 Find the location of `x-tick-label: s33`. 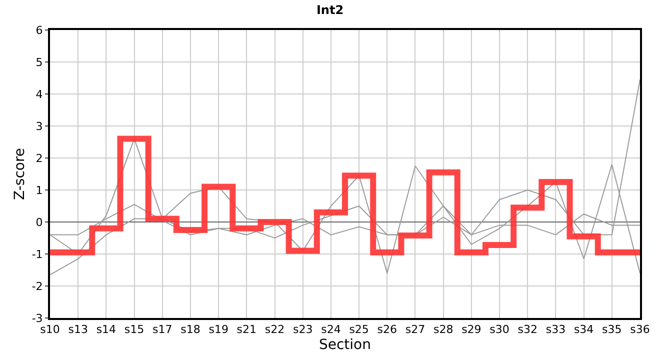

x-tick-label: s33 is located at coordinates (556, 329).